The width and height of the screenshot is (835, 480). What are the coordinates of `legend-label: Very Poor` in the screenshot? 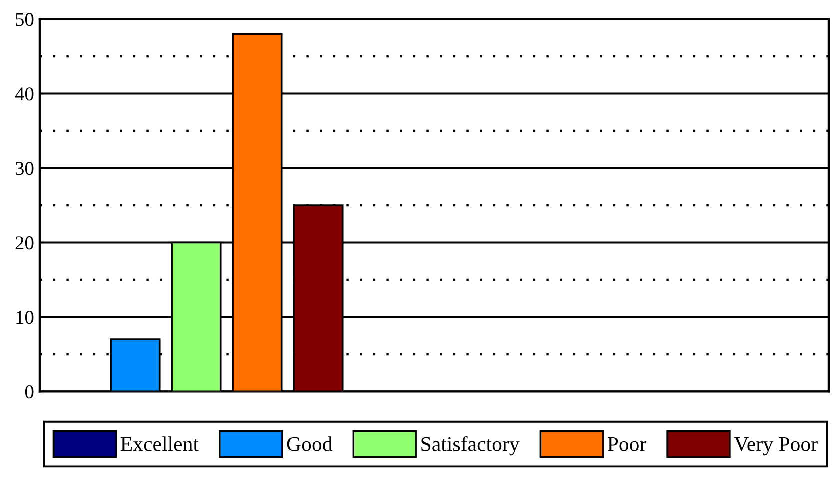 It's located at (776, 446).